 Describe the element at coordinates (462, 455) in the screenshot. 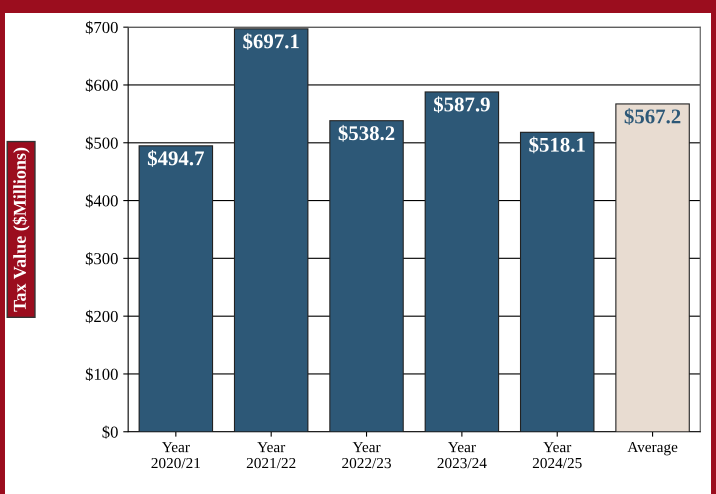

I see `x-tick-label: Year 2023/24` at that location.